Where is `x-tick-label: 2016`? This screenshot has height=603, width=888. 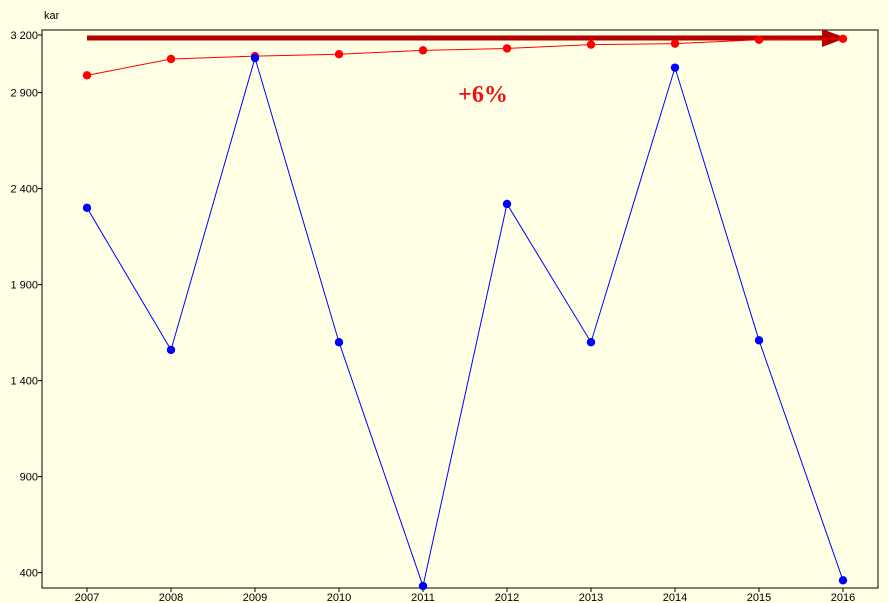 x-tick-label: 2016 is located at coordinates (843, 597).